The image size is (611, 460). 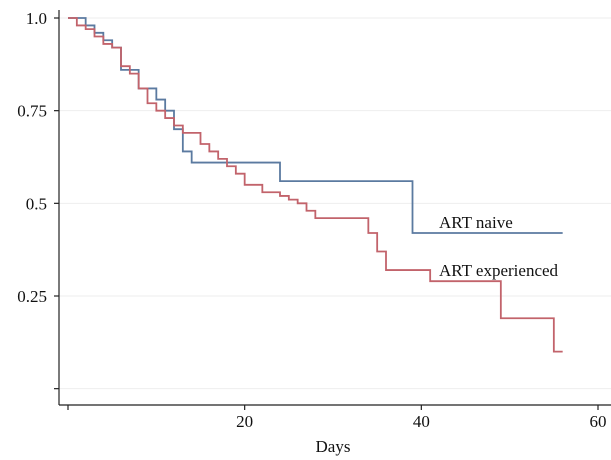 What do you see at coordinates (36, 203) in the screenshot?
I see `y-tick-label: 0.5` at bounding box center [36, 203].